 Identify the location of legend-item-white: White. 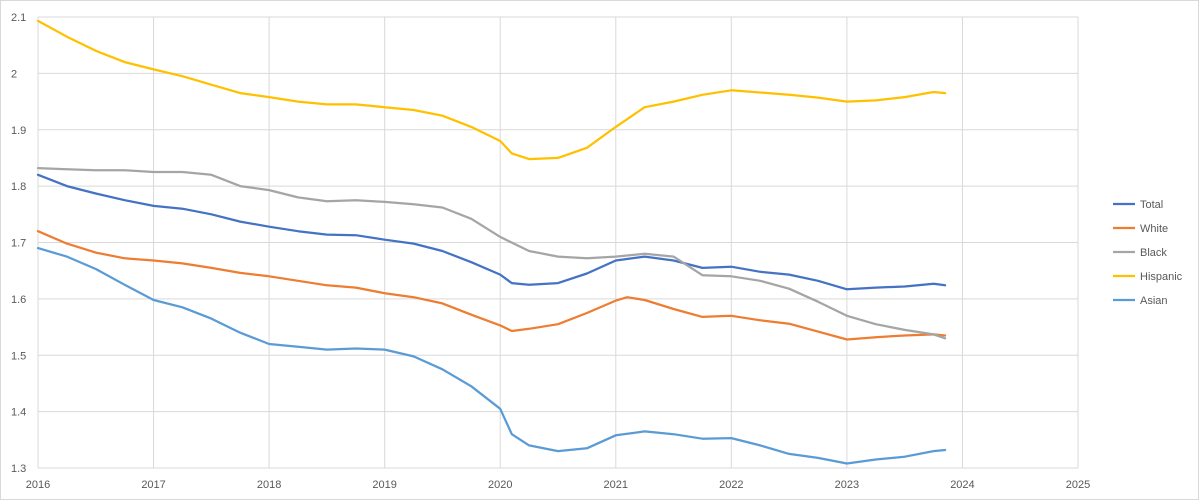
(1140, 229).